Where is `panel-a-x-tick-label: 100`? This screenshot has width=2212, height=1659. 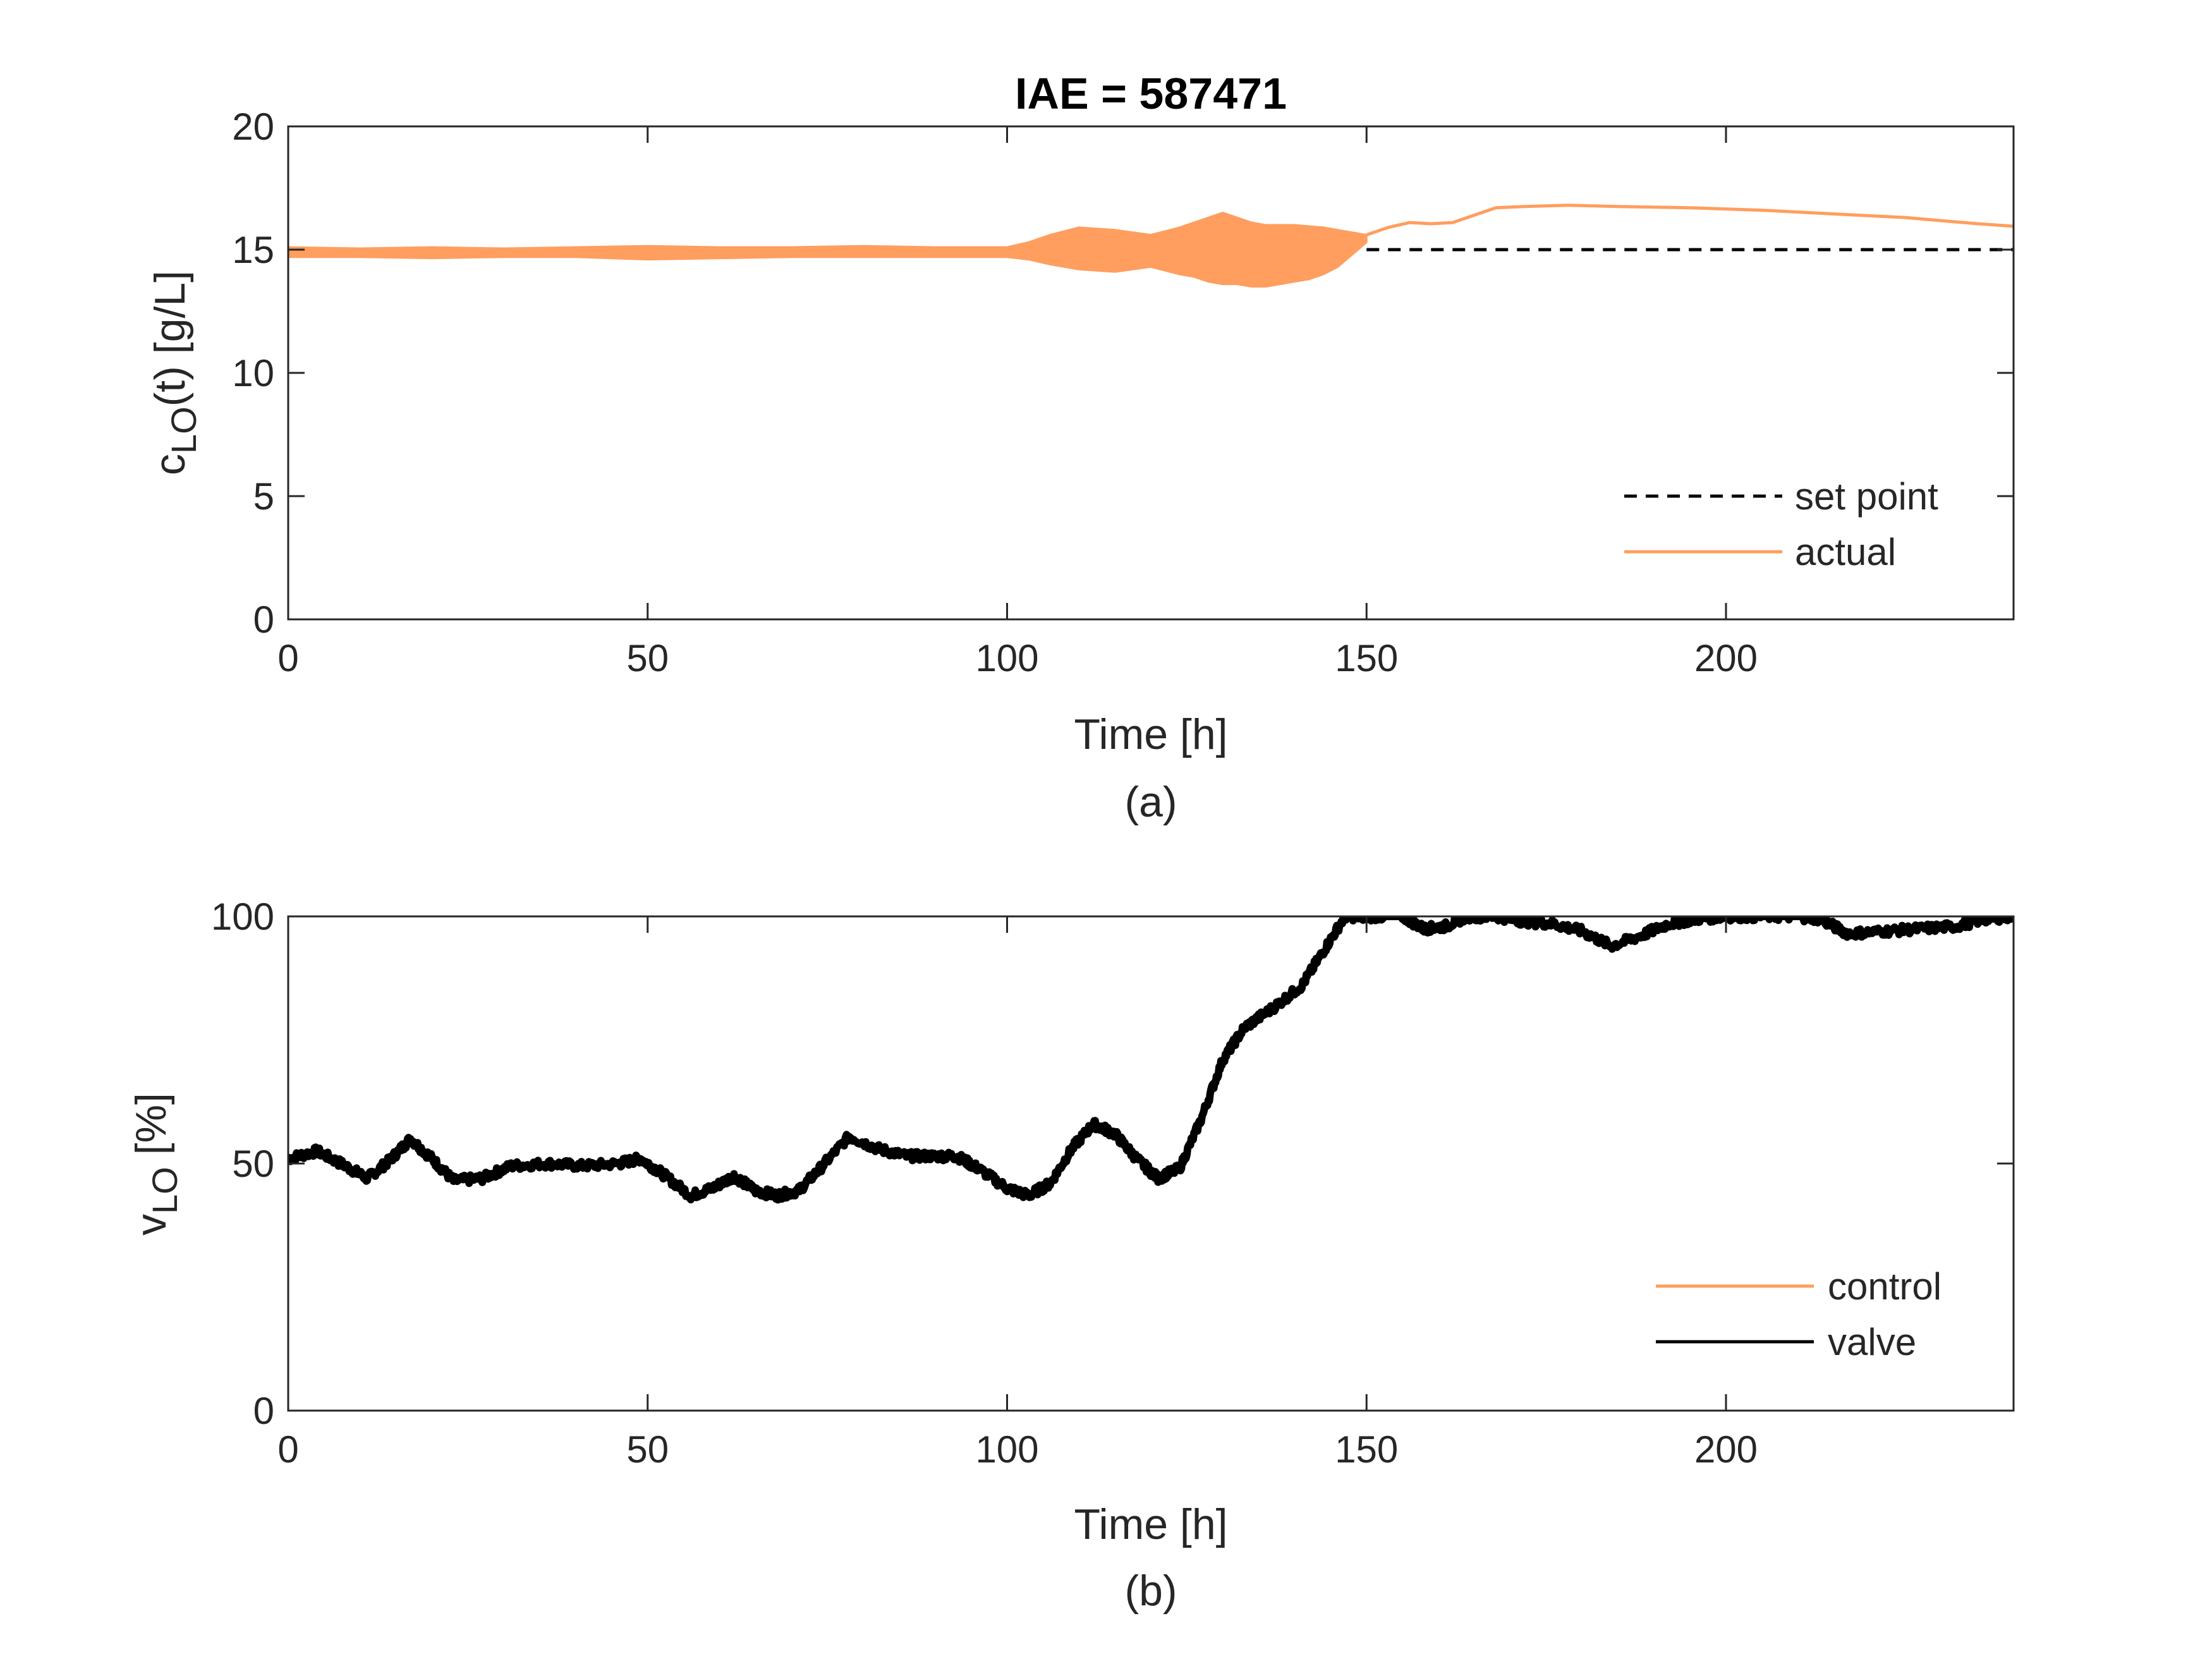
panel-a-x-tick-label: 100 is located at coordinates (1006, 658).